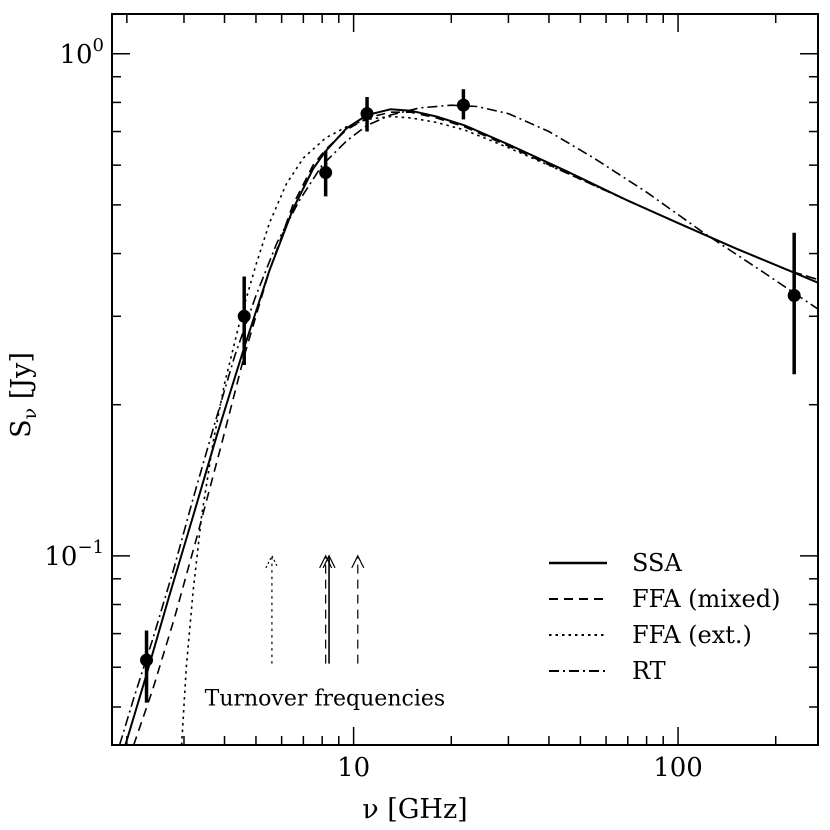  What do you see at coordinates (649, 671) in the screenshot?
I see `legend-label: RT` at bounding box center [649, 671].